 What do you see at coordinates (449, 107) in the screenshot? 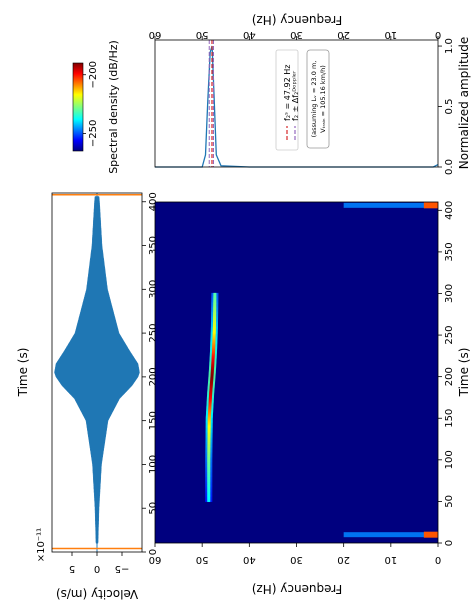
I see `spectrum-amplitude-tick-label: 0.5` at bounding box center [449, 107].